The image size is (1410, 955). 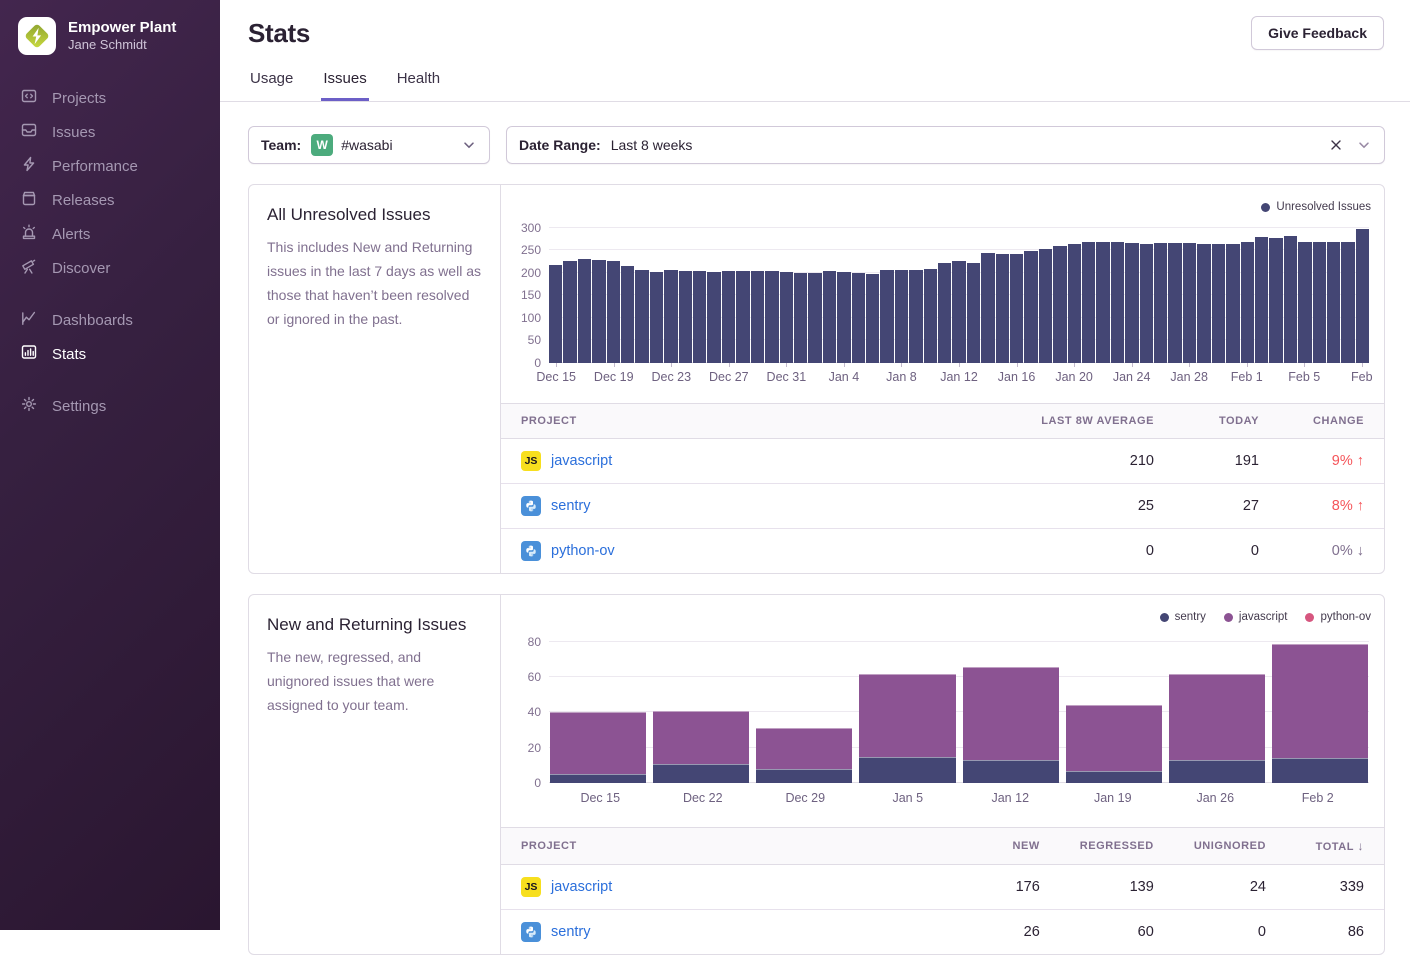 I want to click on project-link: python-ov, so click(x=583, y=551).